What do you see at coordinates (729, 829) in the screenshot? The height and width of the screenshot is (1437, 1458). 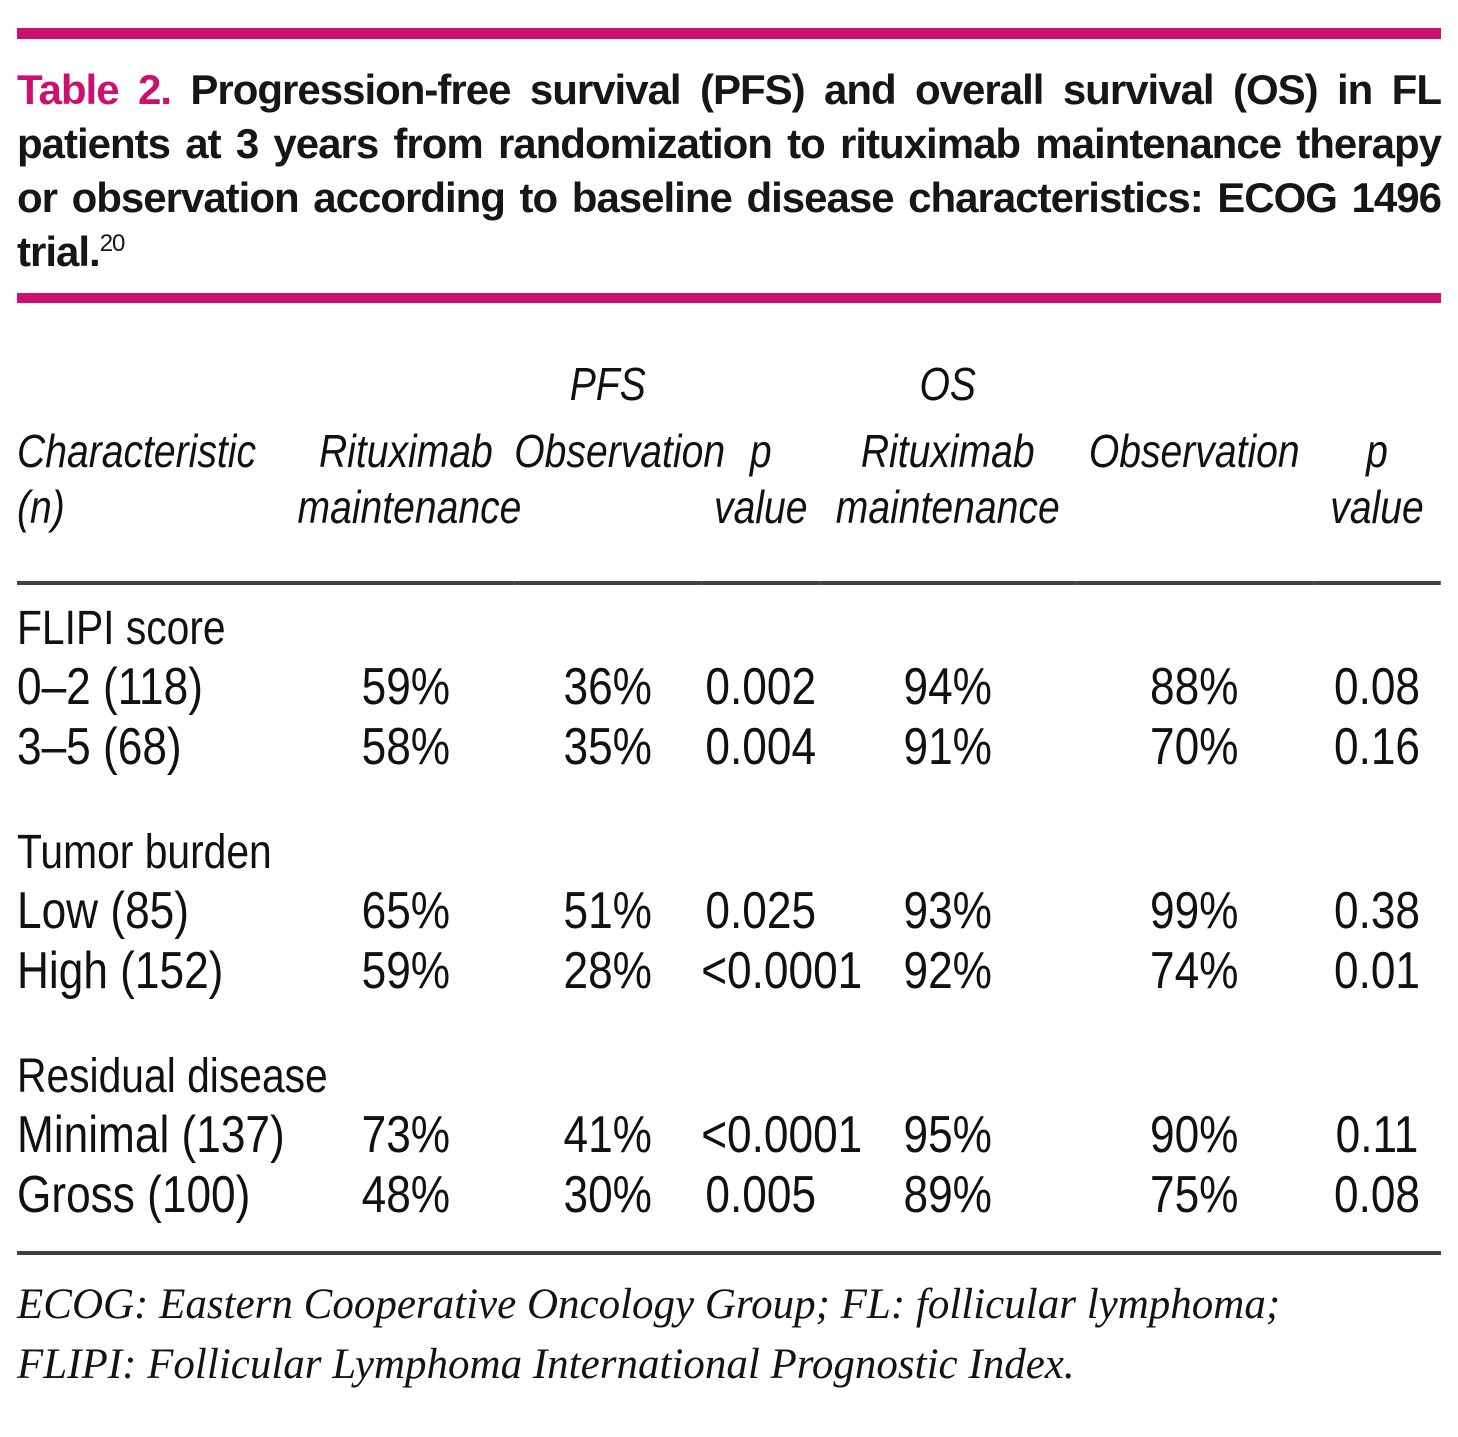 I see `section-row-tumor-burden: Tumor burden` at bounding box center [729, 829].